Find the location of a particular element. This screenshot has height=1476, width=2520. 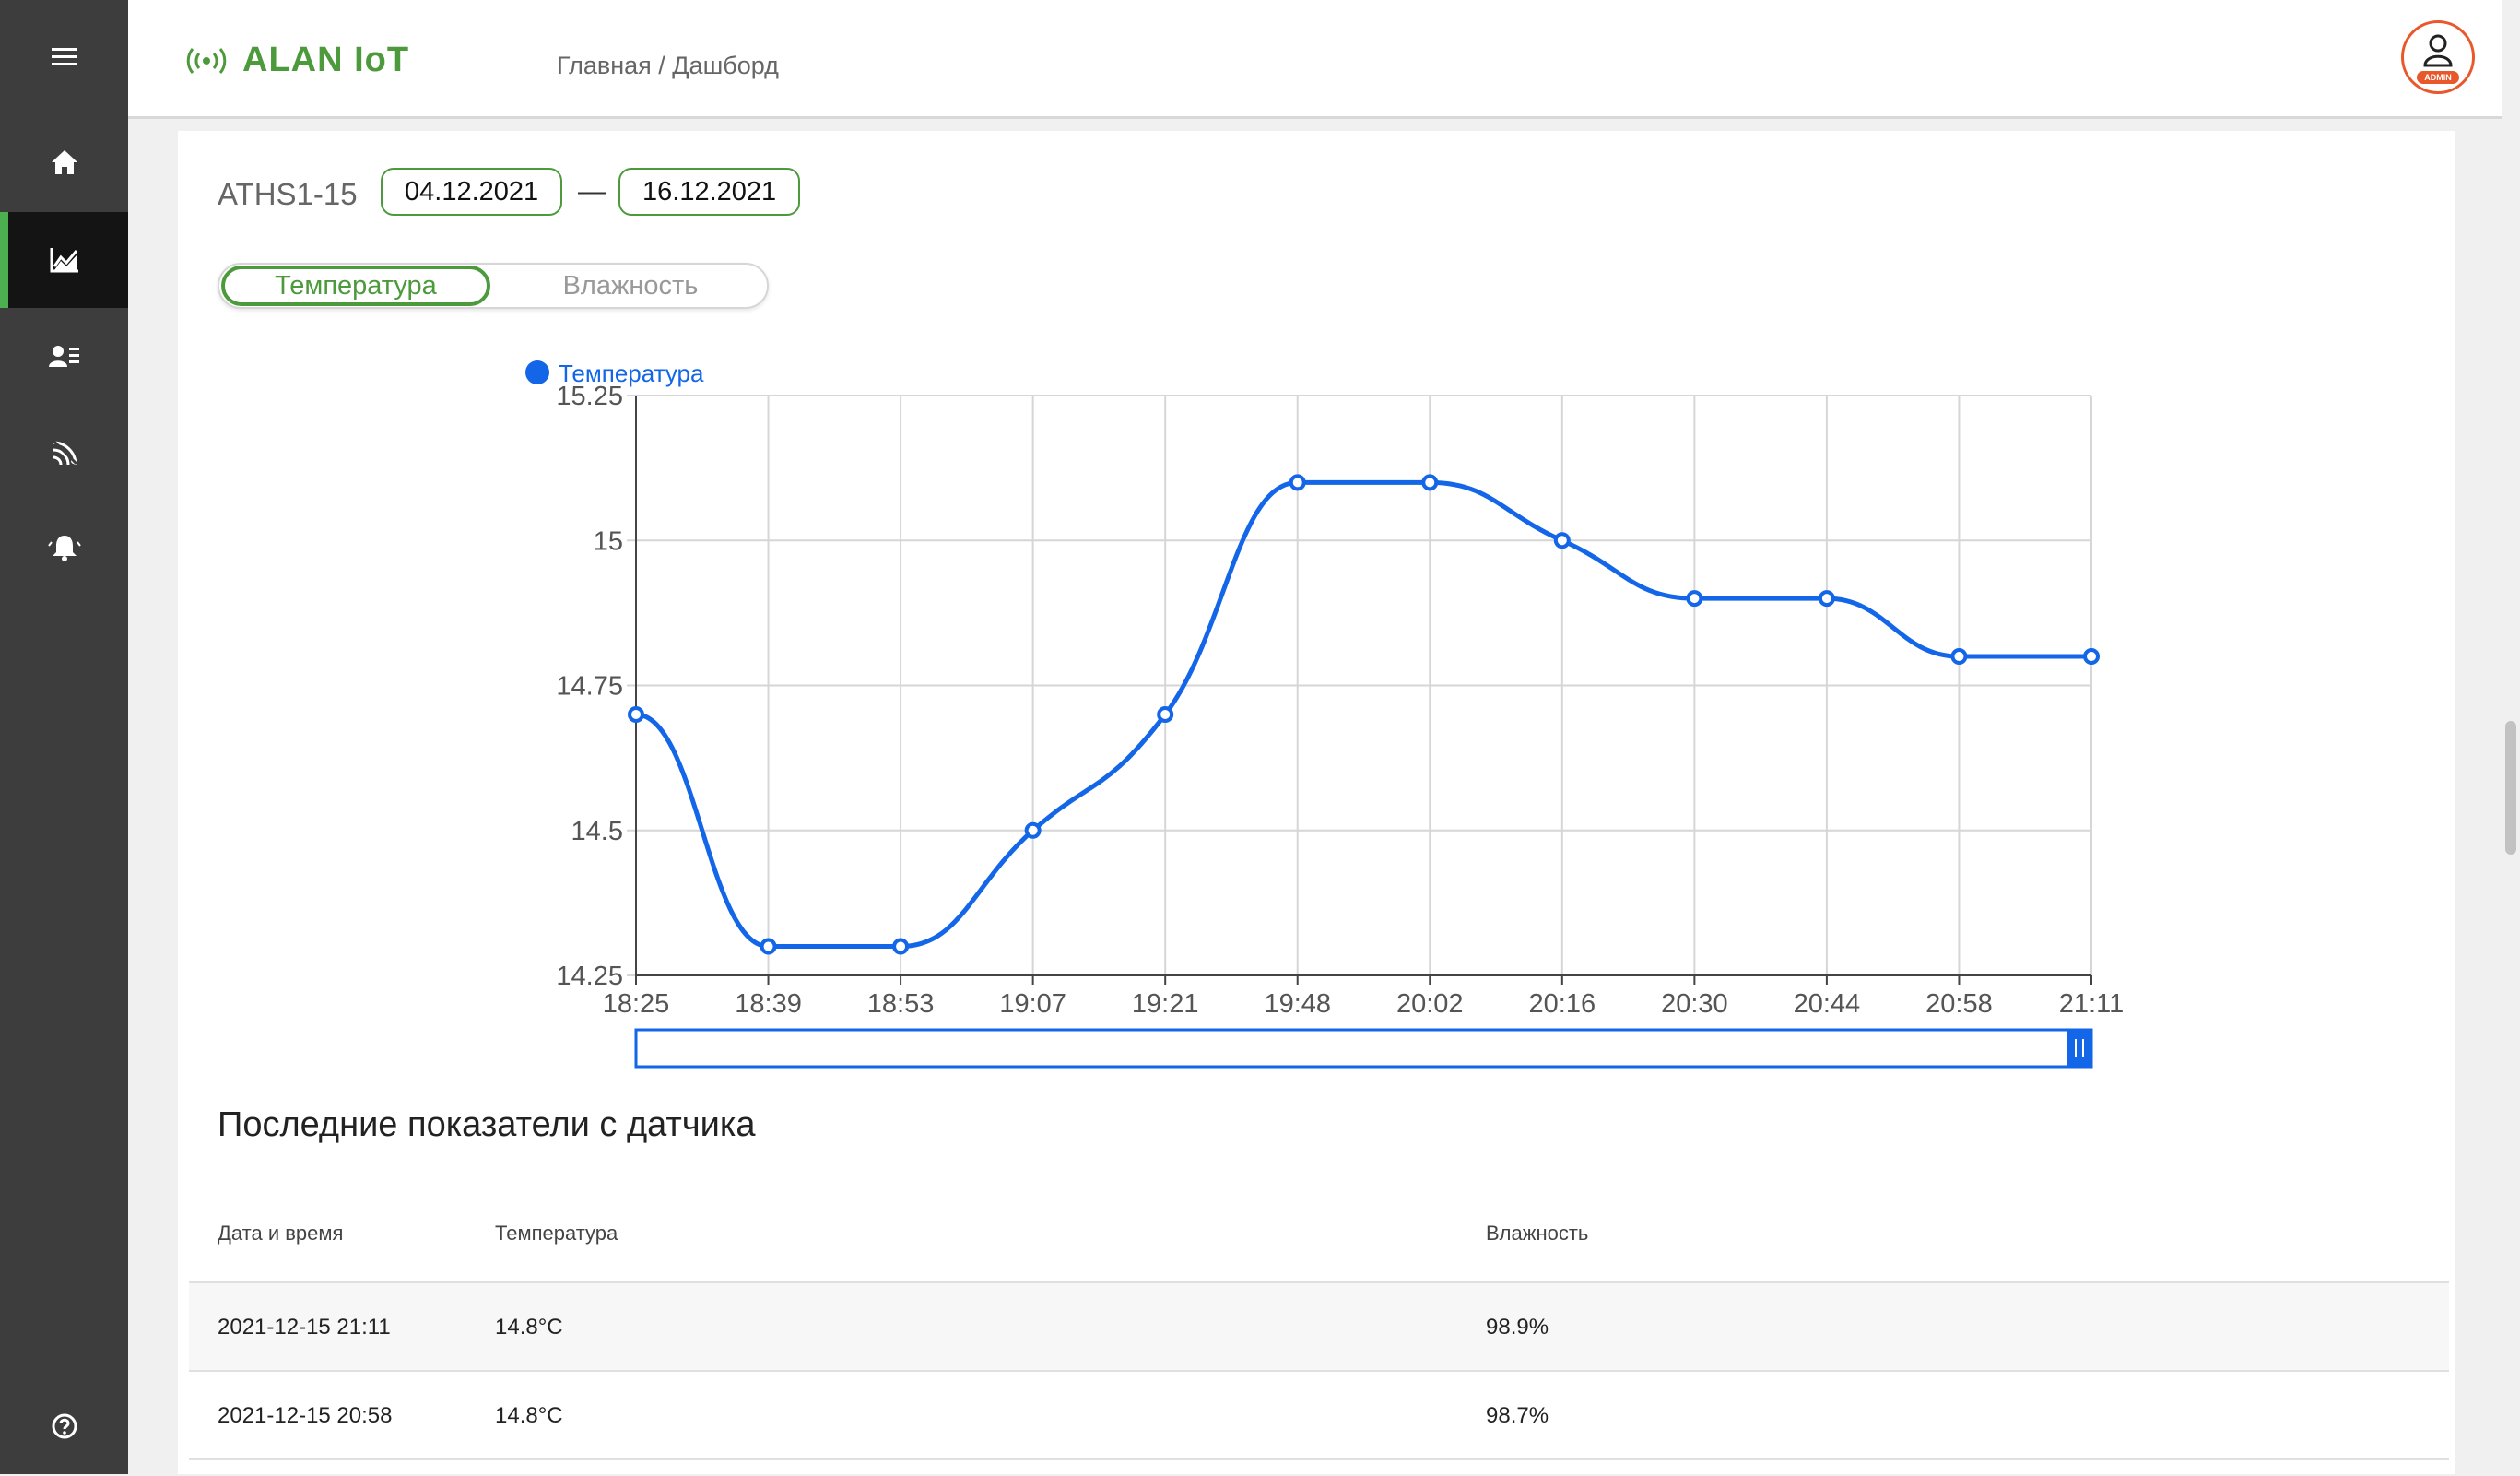

tab-temperature: Температура is located at coordinates (355, 286).